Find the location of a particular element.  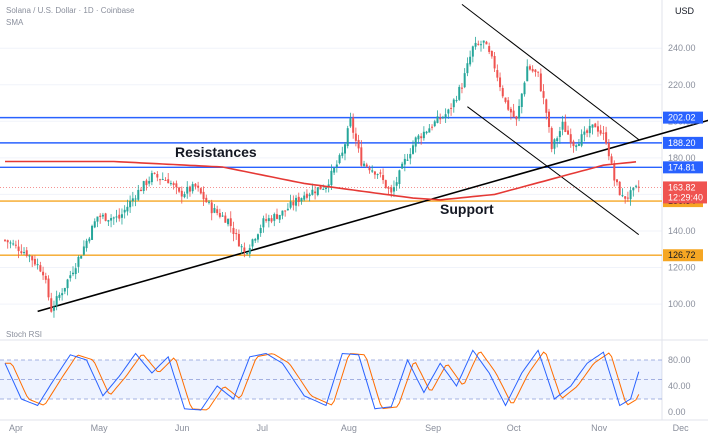

price-tick-label: 100.00 is located at coordinates (682, 304).